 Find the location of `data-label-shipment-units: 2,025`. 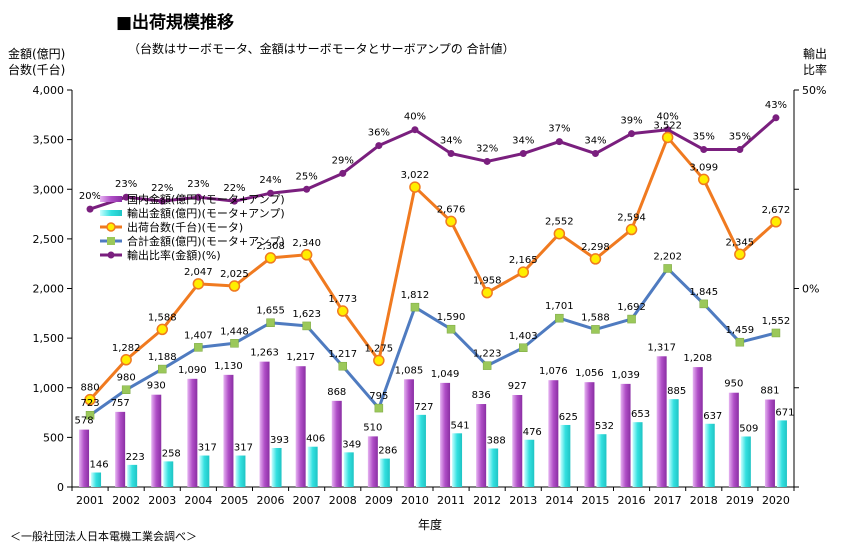

data-label-shipment-units: 2,025 is located at coordinates (234, 274).